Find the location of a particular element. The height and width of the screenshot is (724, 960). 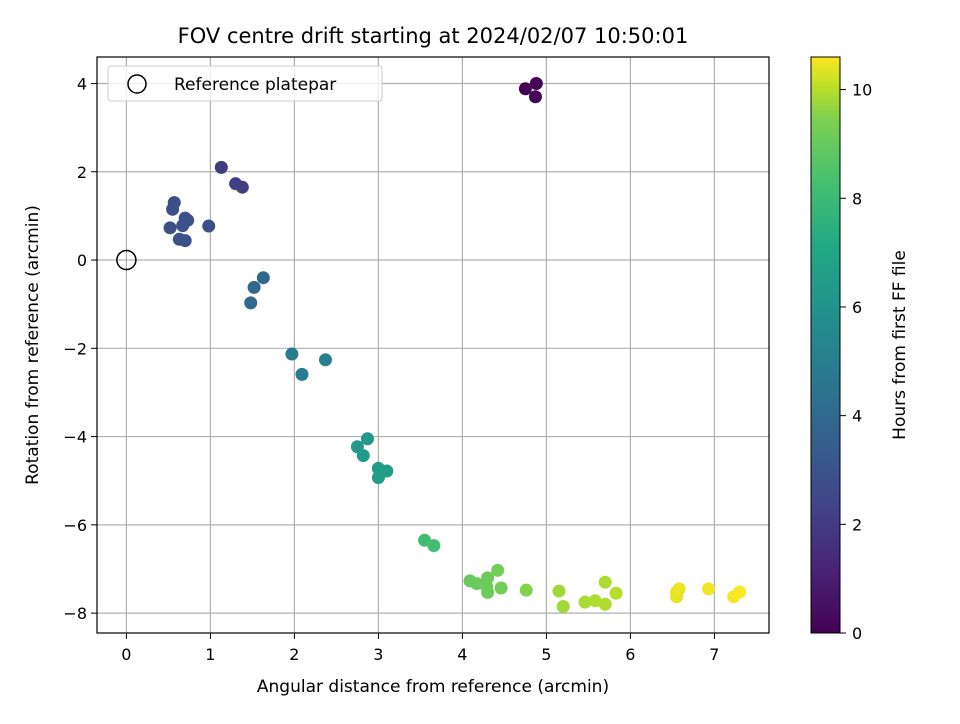

colorbar-tick-label: 0 is located at coordinates (857, 633).